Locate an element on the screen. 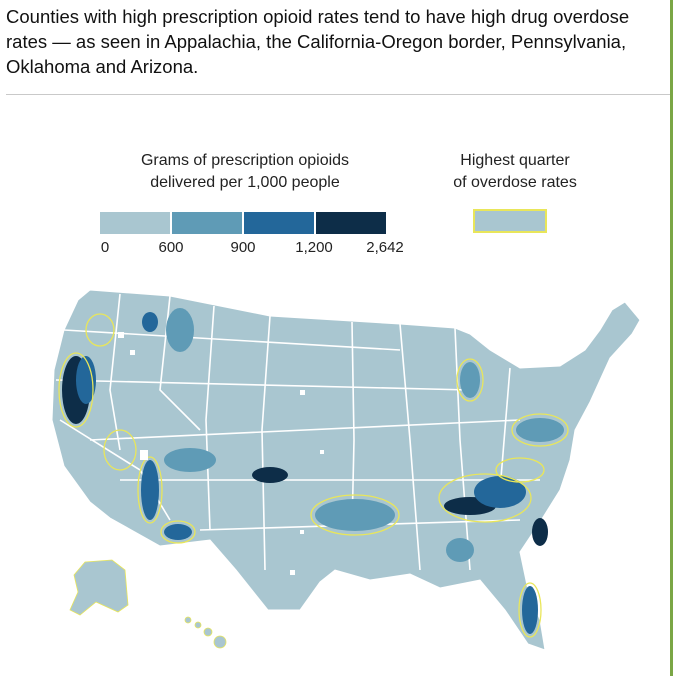 The width and height of the screenshot is (673, 681). cluster-pennsylvania is located at coordinates (540, 430).